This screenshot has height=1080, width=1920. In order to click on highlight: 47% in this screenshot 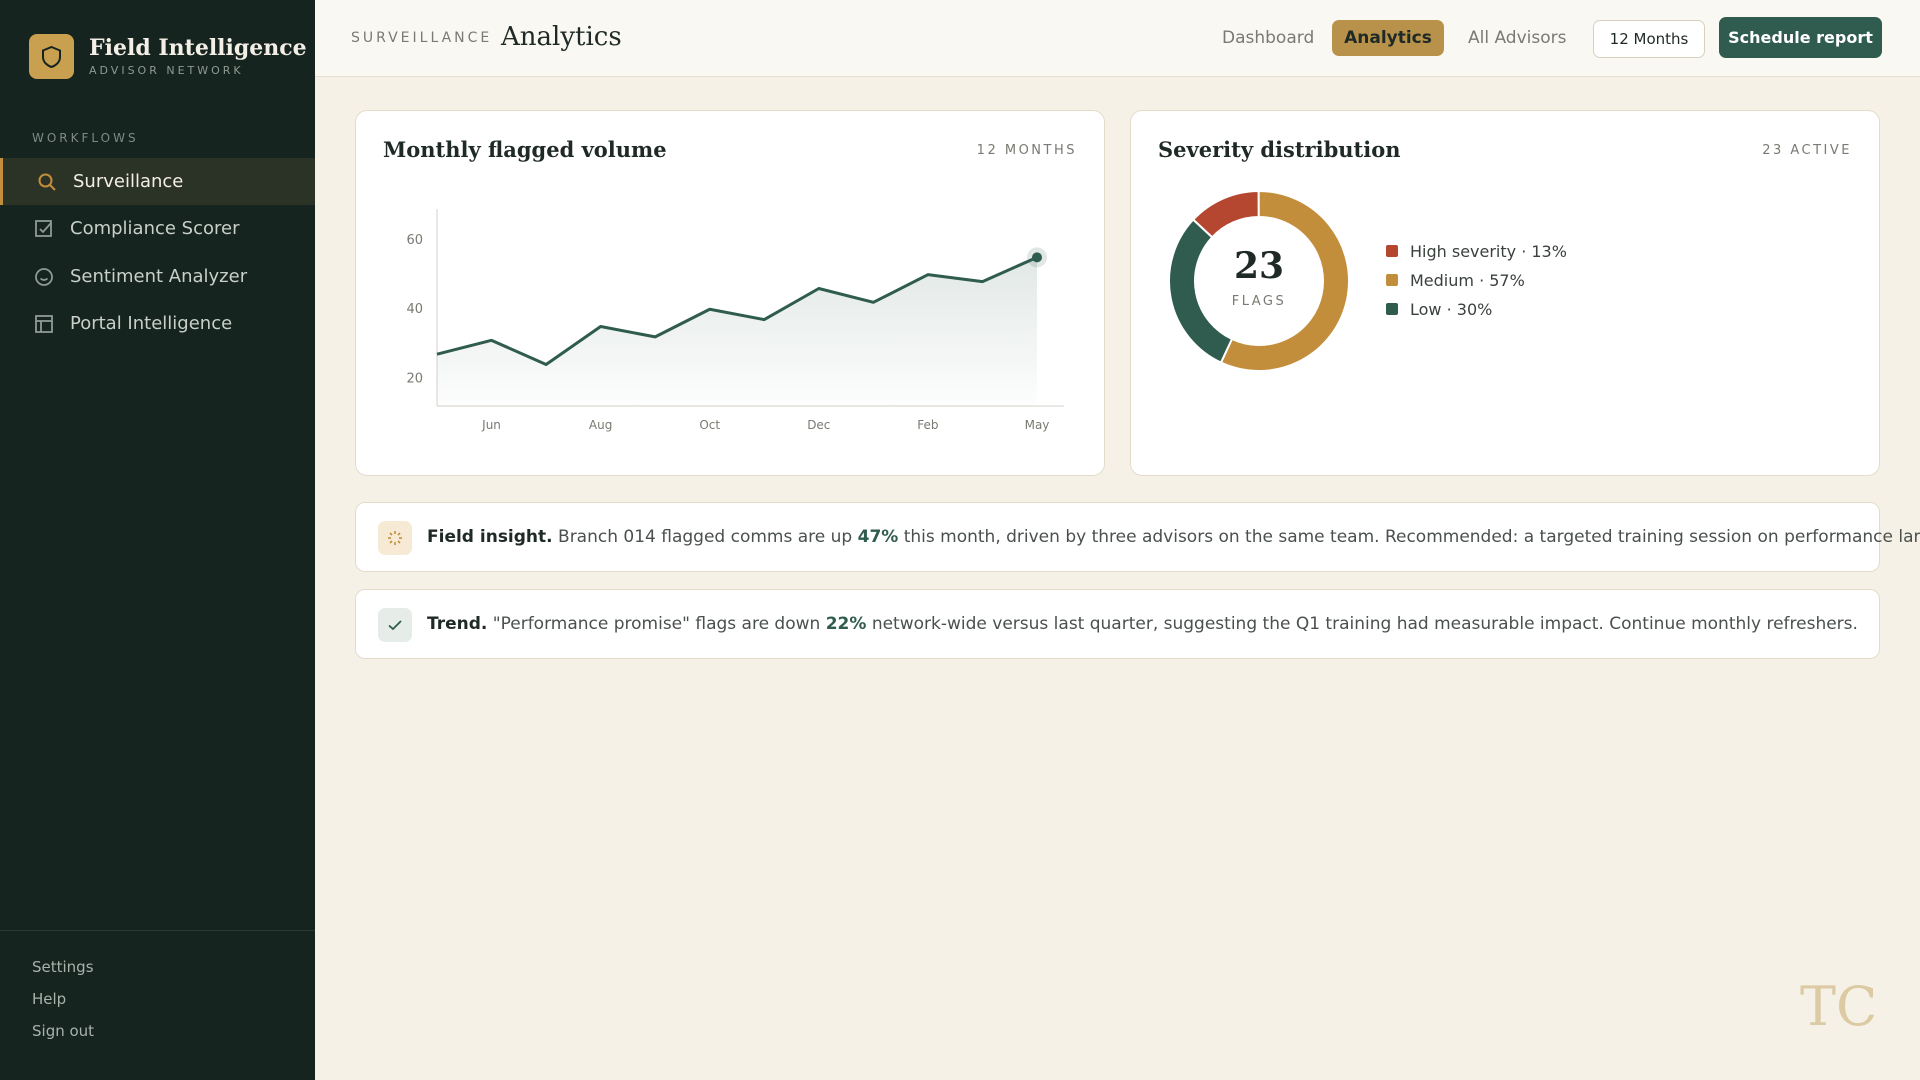, I will do `click(878, 537)`.